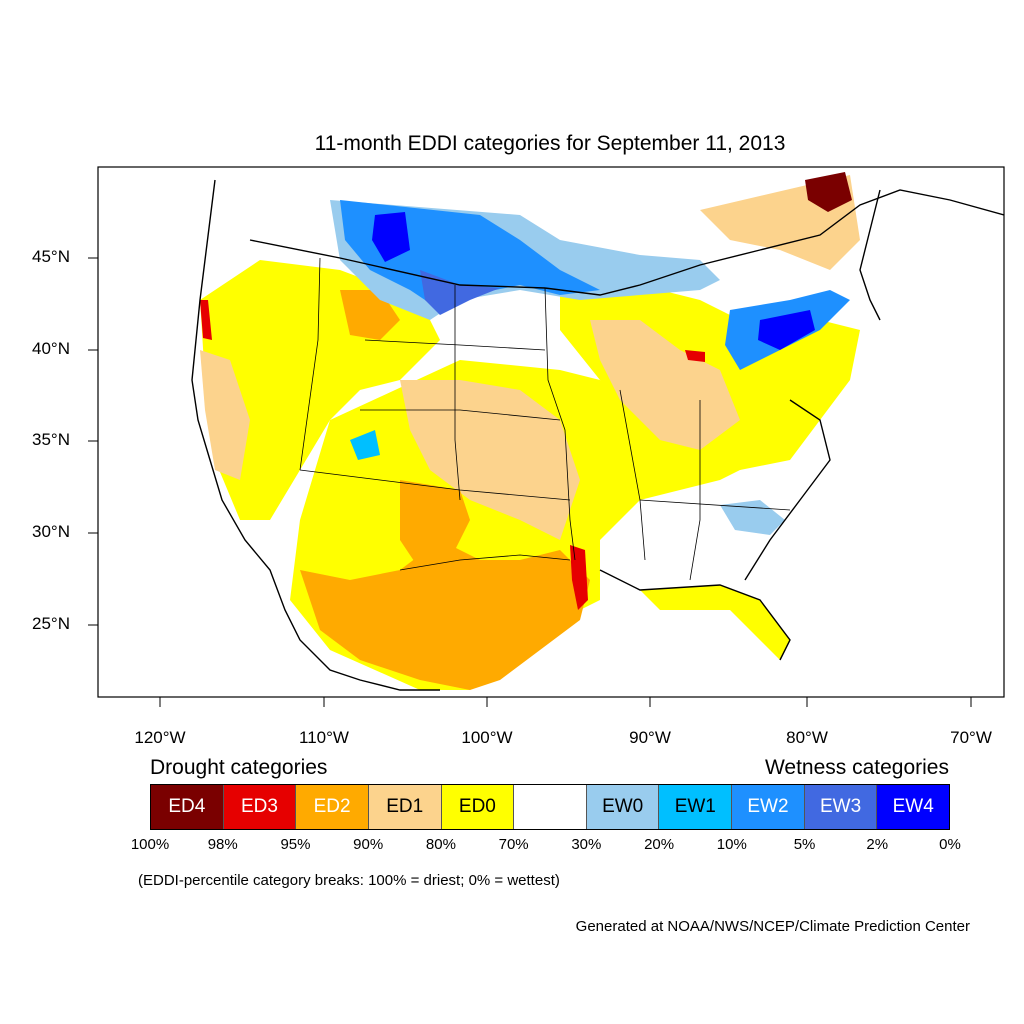 This screenshot has height=1024, width=1024. What do you see at coordinates (579, 577) in the screenshot?
I see `region-ed3-louisiana` at bounding box center [579, 577].